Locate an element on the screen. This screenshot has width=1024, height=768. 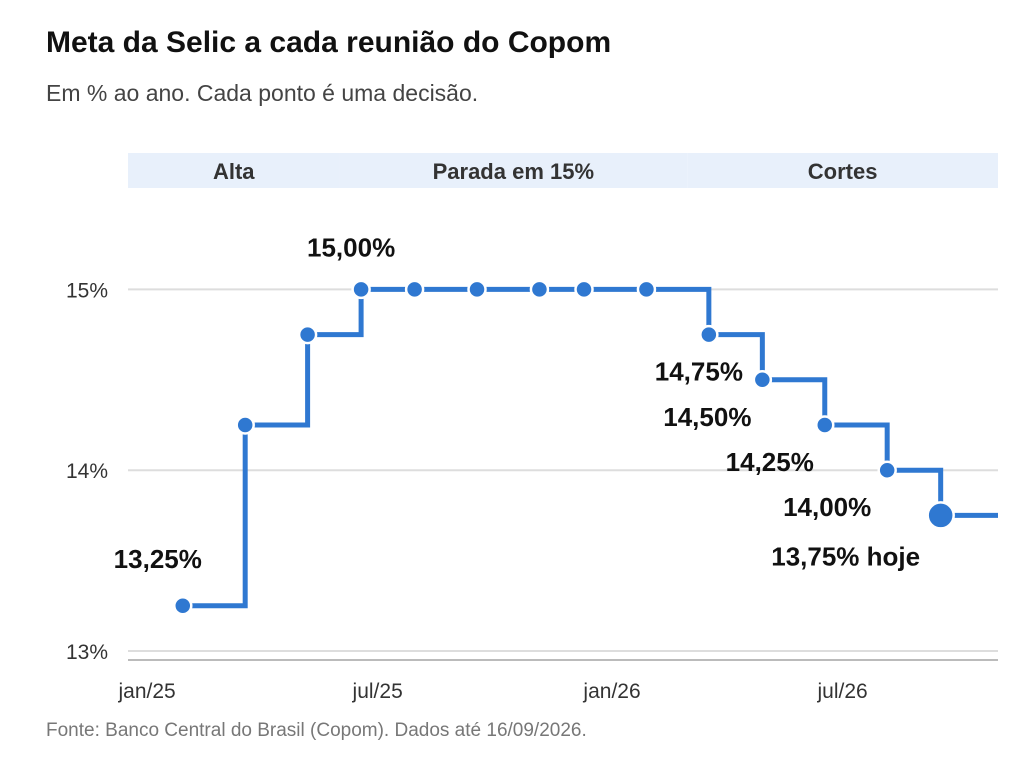
y-tick-label: 14% is located at coordinates (87, 471).